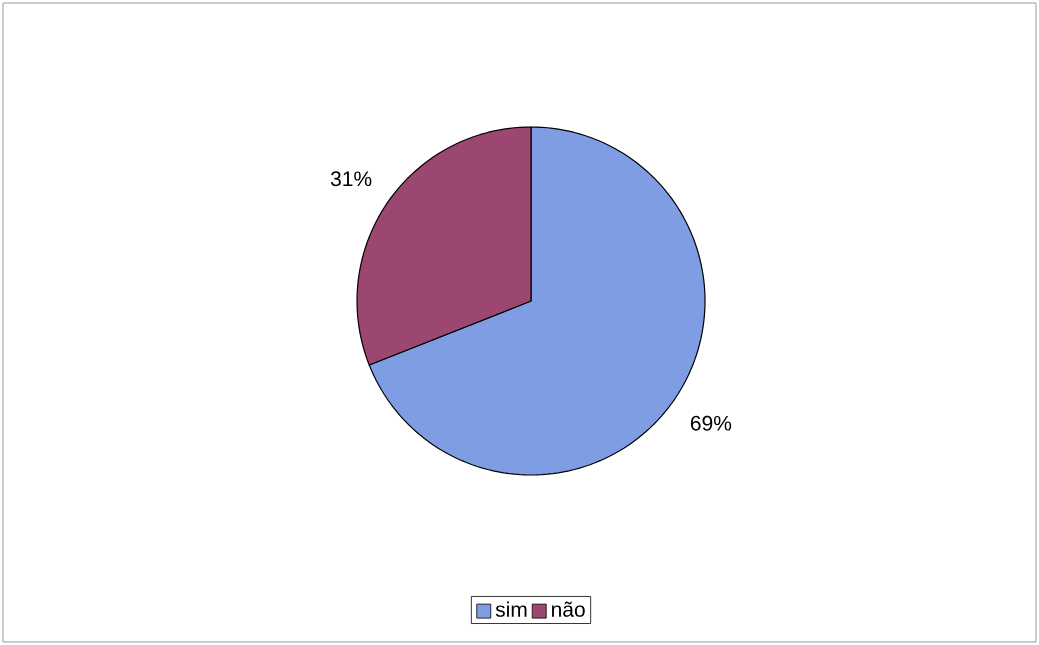 This screenshot has height=645, width=1039. What do you see at coordinates (351, 179) in the screenshot?
I see `data-label: 31%` at bounding box center [351, 179].